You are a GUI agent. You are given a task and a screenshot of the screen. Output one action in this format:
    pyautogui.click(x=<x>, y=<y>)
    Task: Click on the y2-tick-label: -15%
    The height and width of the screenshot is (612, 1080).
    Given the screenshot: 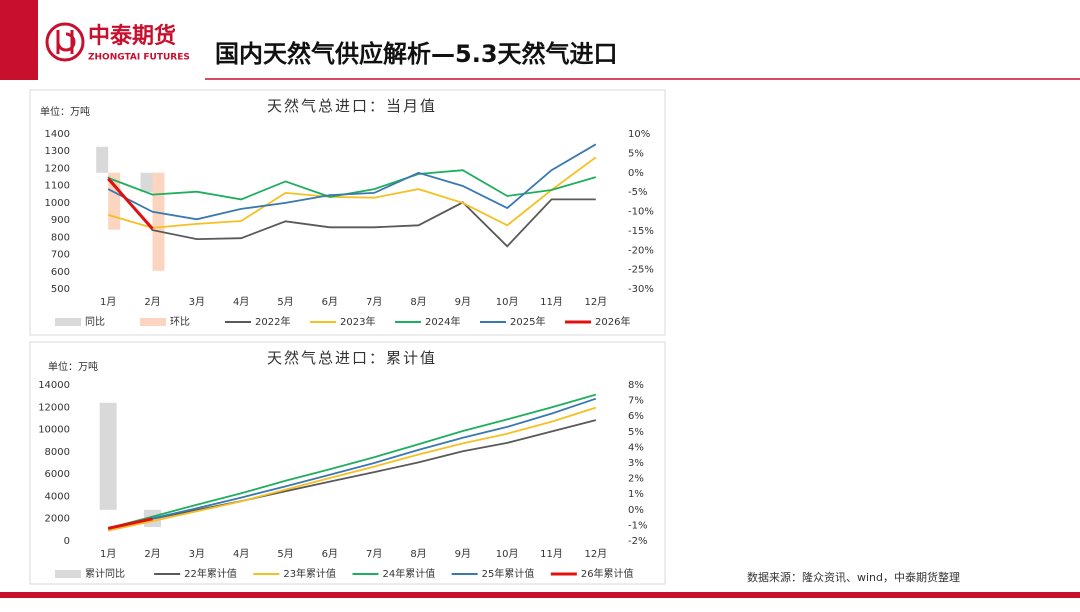 What is the action you would take?
    pyautogui.click(x=641, y=231)
    